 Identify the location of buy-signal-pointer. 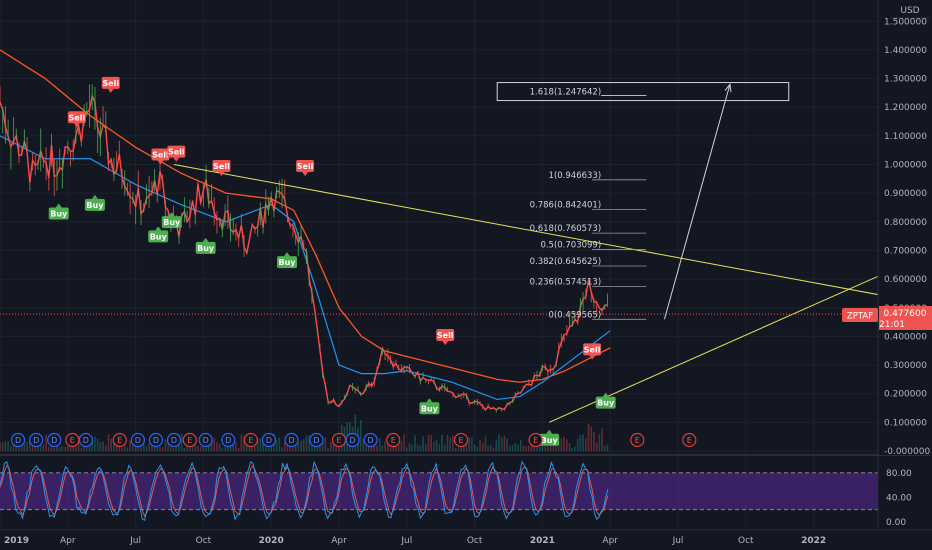
(549, 431).